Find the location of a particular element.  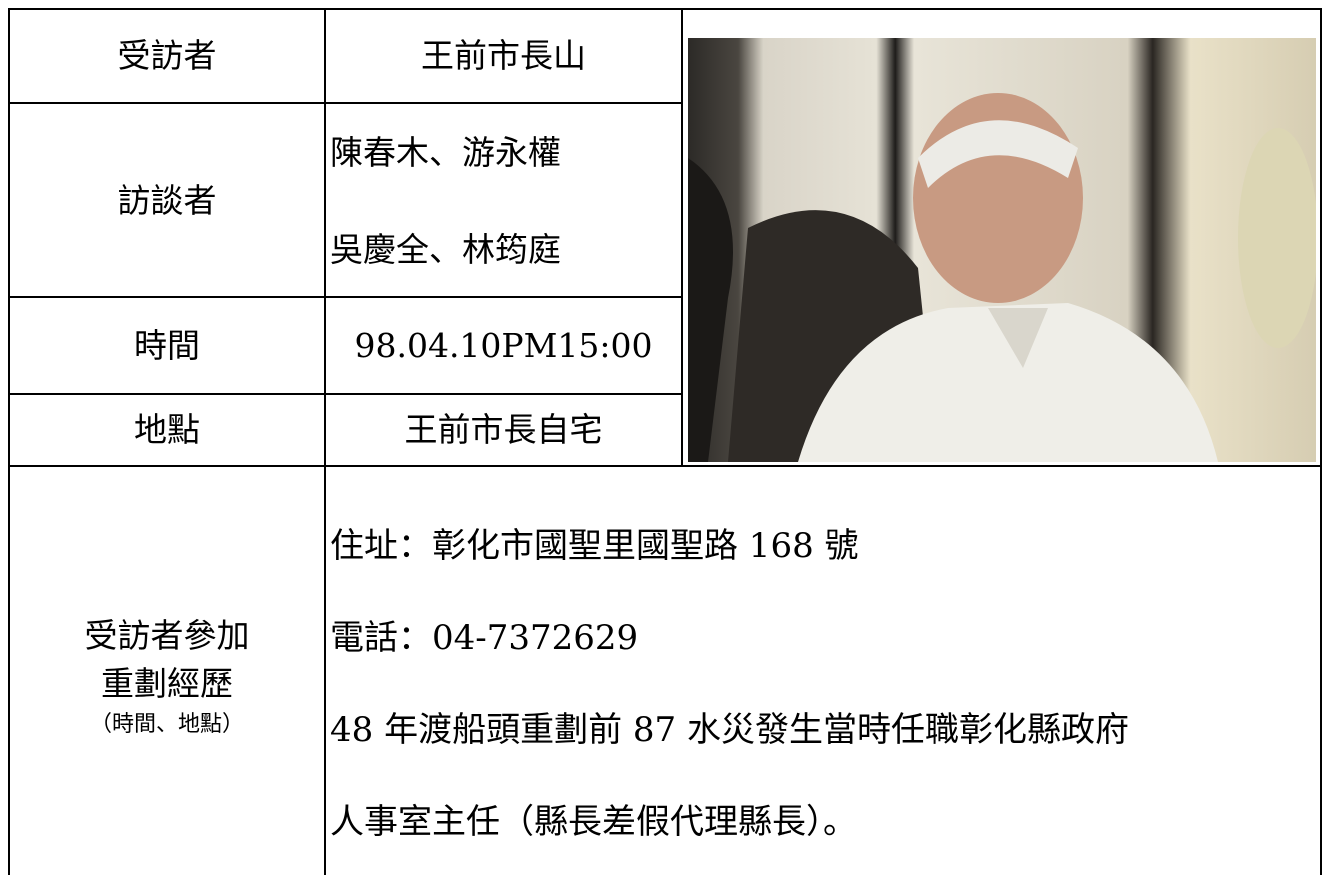

row-value: 98.04.10PM15:00 is located at coordinates (503, 345).